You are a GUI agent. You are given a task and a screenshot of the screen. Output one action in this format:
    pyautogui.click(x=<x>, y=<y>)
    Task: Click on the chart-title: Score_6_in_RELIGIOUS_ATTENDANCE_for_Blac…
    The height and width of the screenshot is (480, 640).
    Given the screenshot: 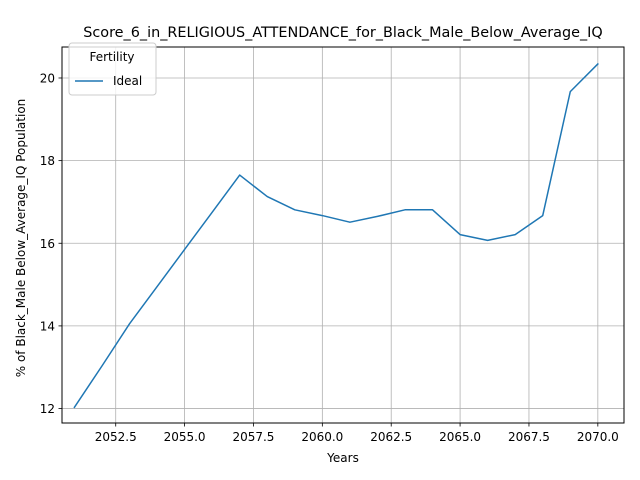 What is the action you would take?
    pyautogui.click(x=343, y=33)
    